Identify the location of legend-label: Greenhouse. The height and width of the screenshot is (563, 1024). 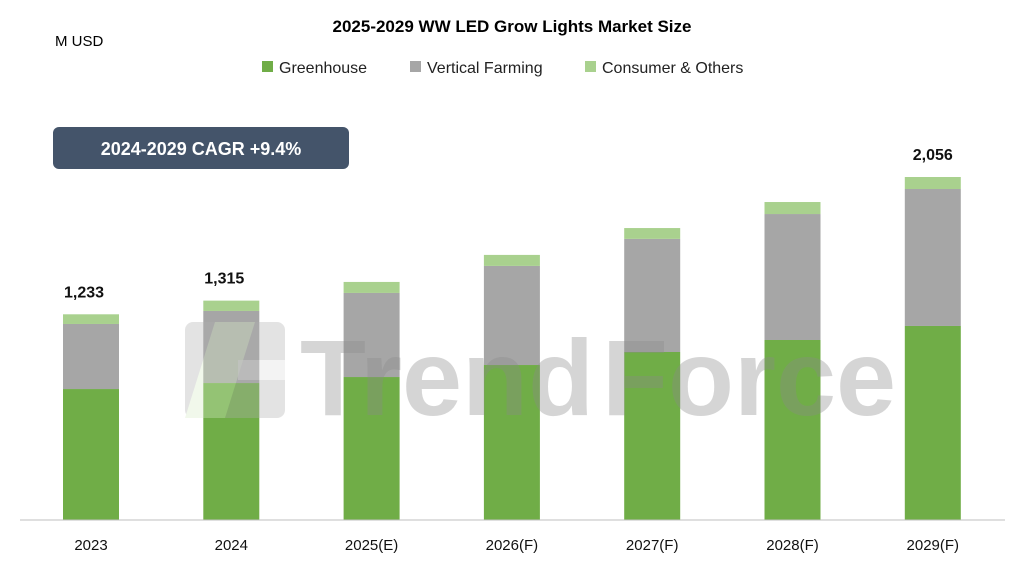
(323, 68).